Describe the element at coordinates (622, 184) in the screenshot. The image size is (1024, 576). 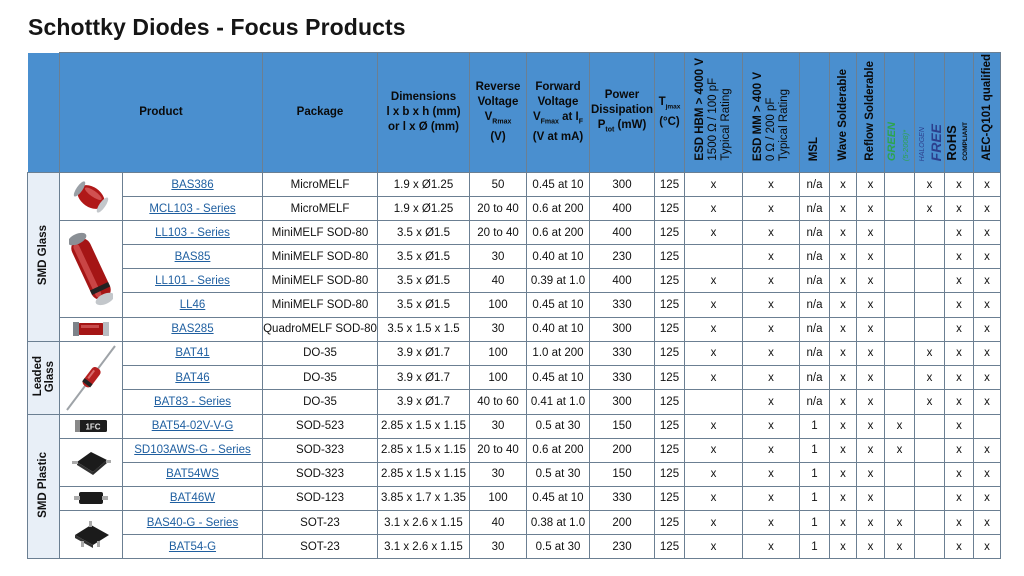
I see `cell-ptot: 300` at that location.